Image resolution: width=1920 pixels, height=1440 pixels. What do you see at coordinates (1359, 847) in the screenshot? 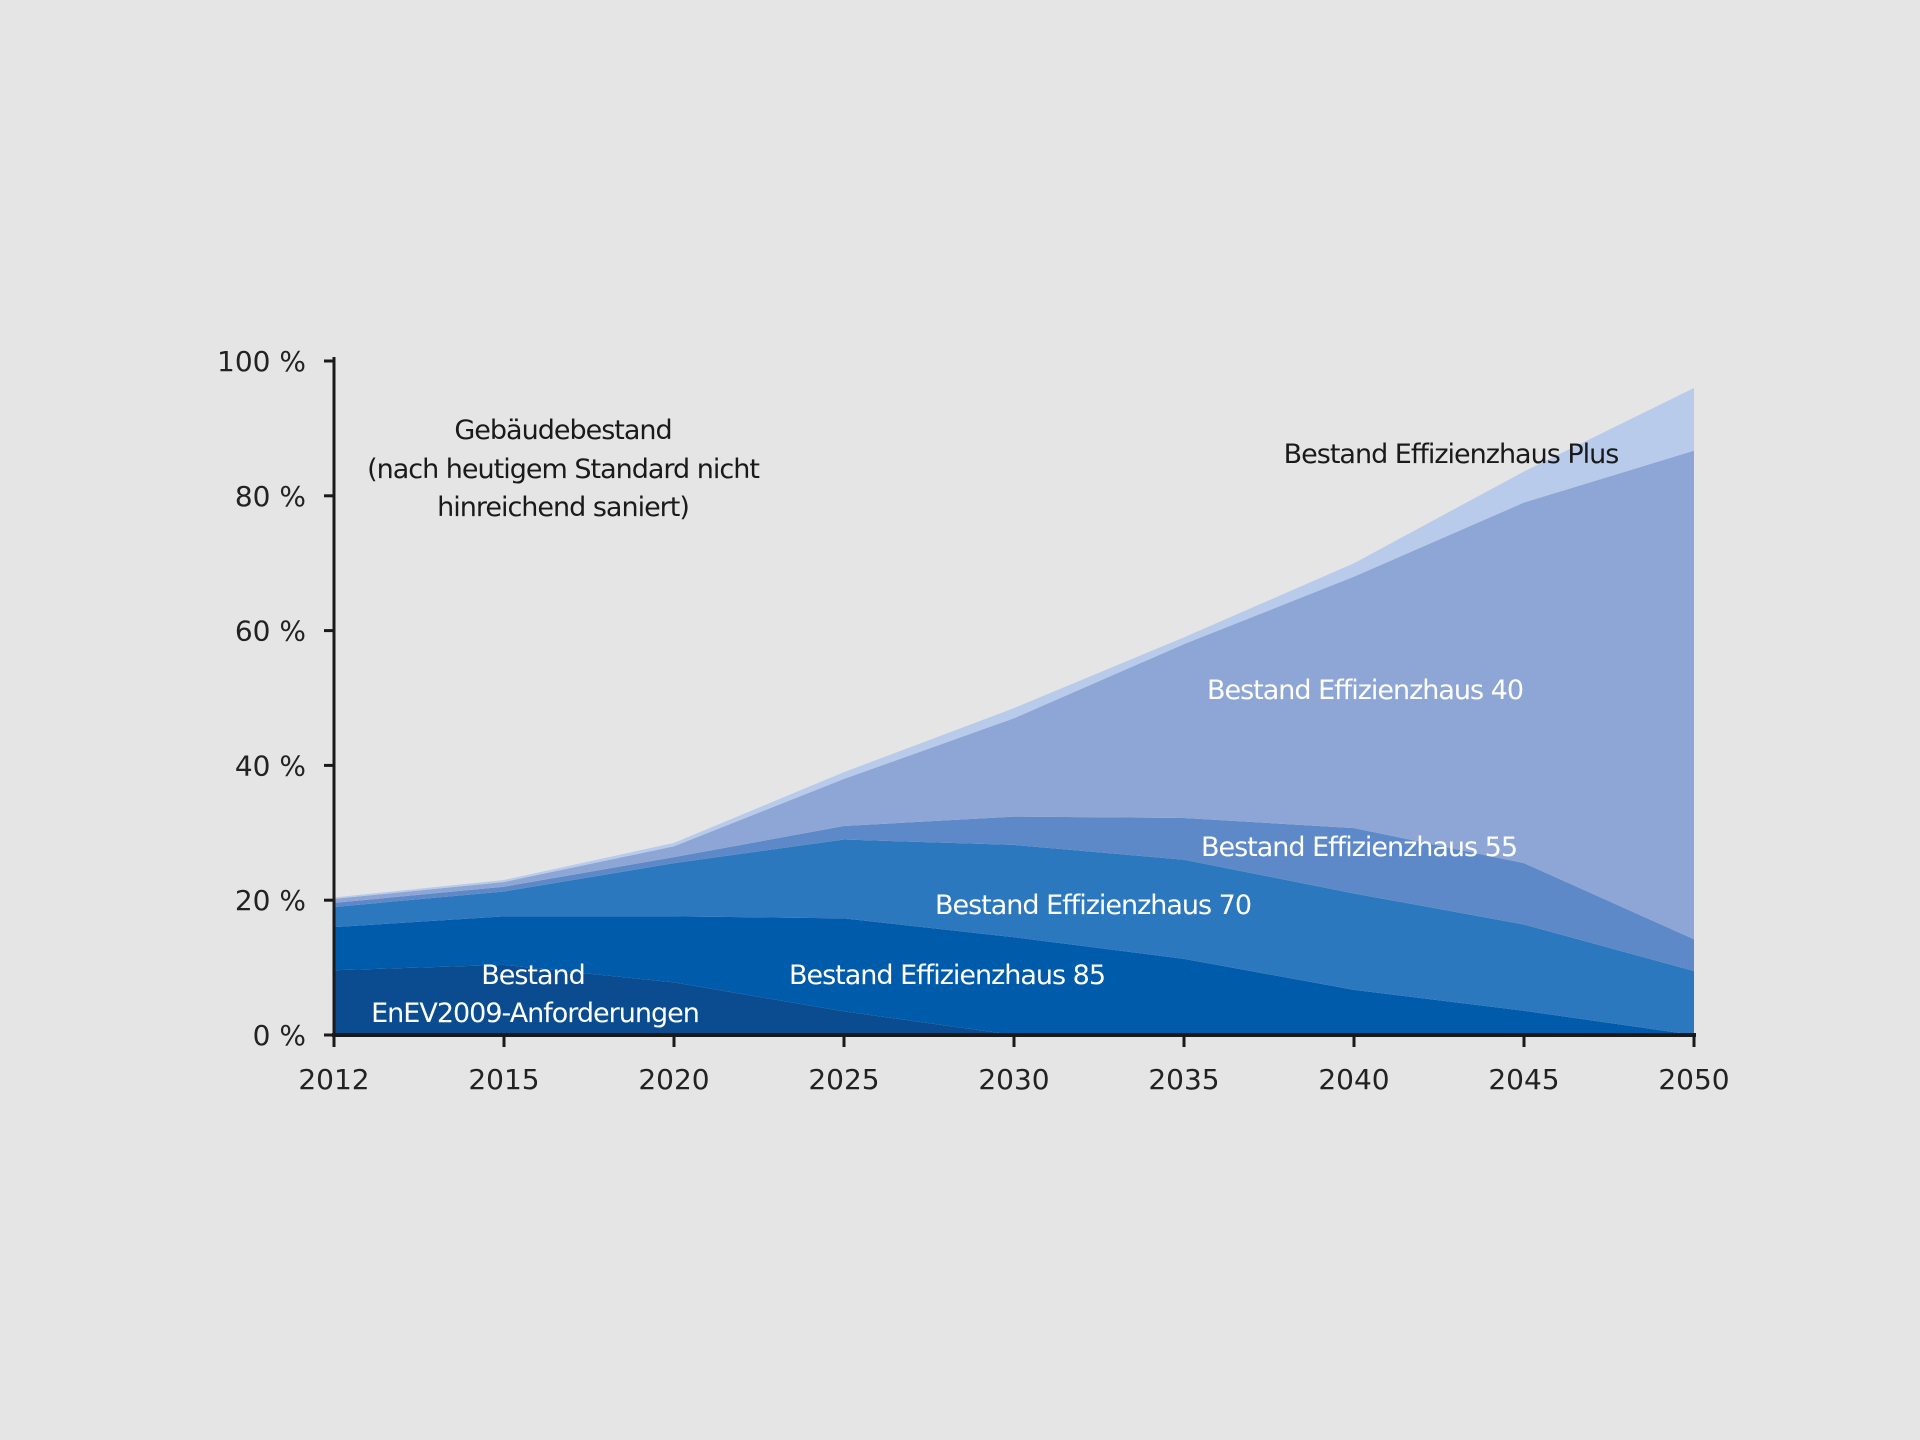
I see `label-effizienzhaus-55: Bestand Effizienzhaus 55` at bounding box center [1359, 847].